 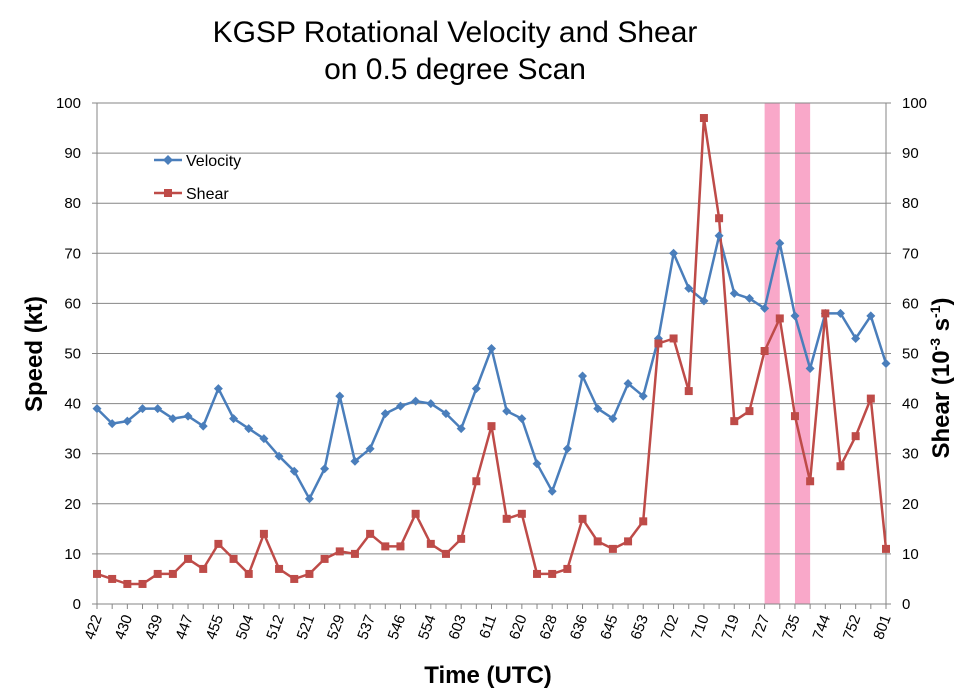 What do you see at coordinates (910, 153) in the screenshot?
I see `y-tick-label-right-90: 90` at bounding box center [910, 153].